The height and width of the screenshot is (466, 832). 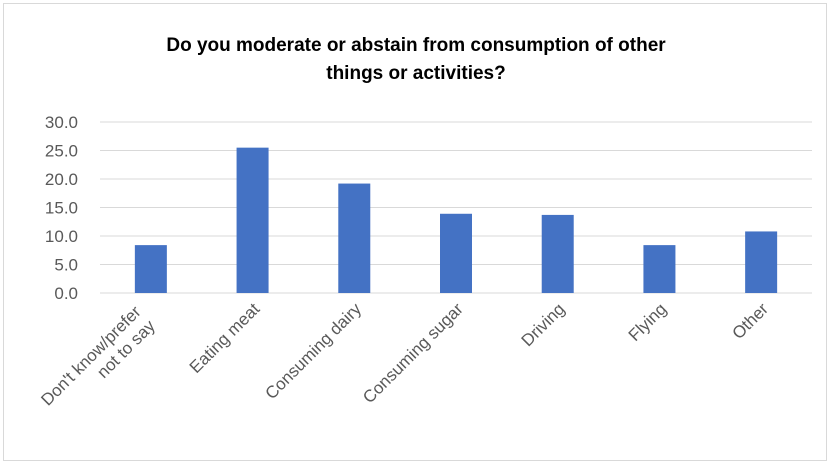 I want to click on x-tick-label: Driving, so click(x=543, y=324).